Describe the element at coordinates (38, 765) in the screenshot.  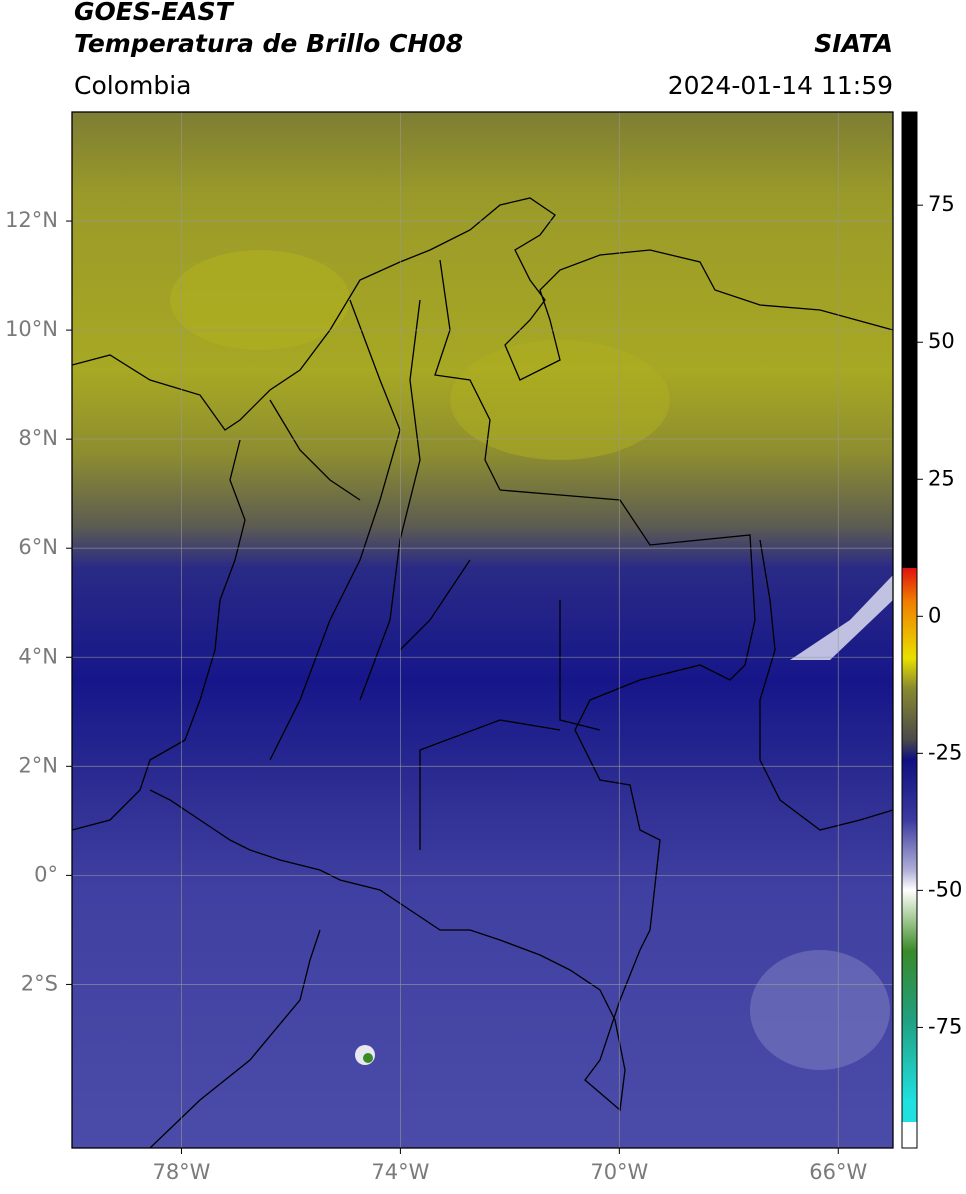
I see `lat-tick-label: 2°N` at that location.